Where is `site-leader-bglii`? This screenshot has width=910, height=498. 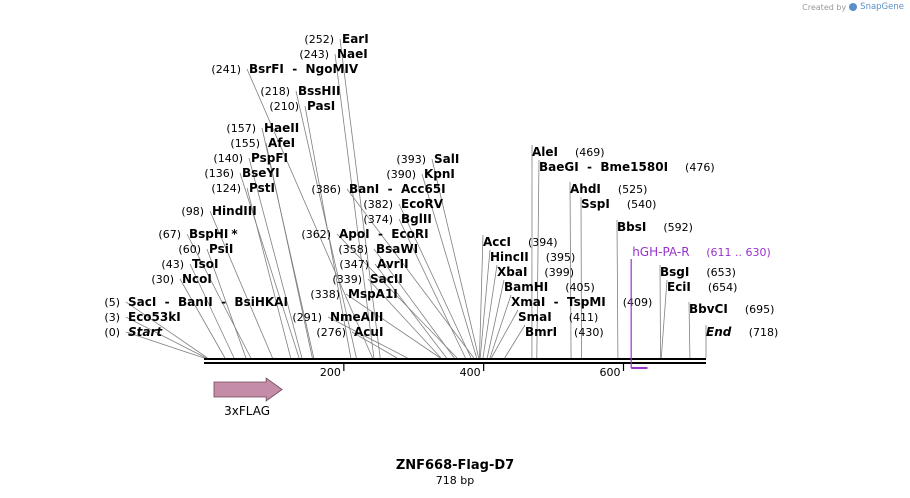
site-leader-bglii is located at coordinates (432, 288).